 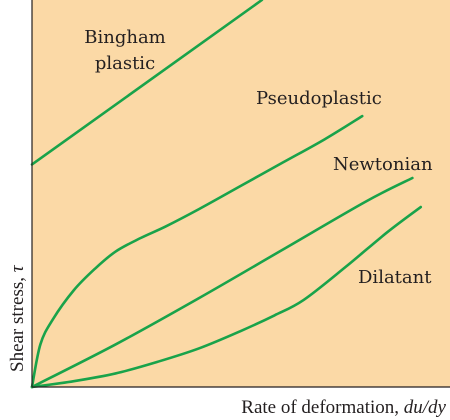 I want to click on label-pseudoplastic: Pseudoplastic, so click(x=319, y=98).